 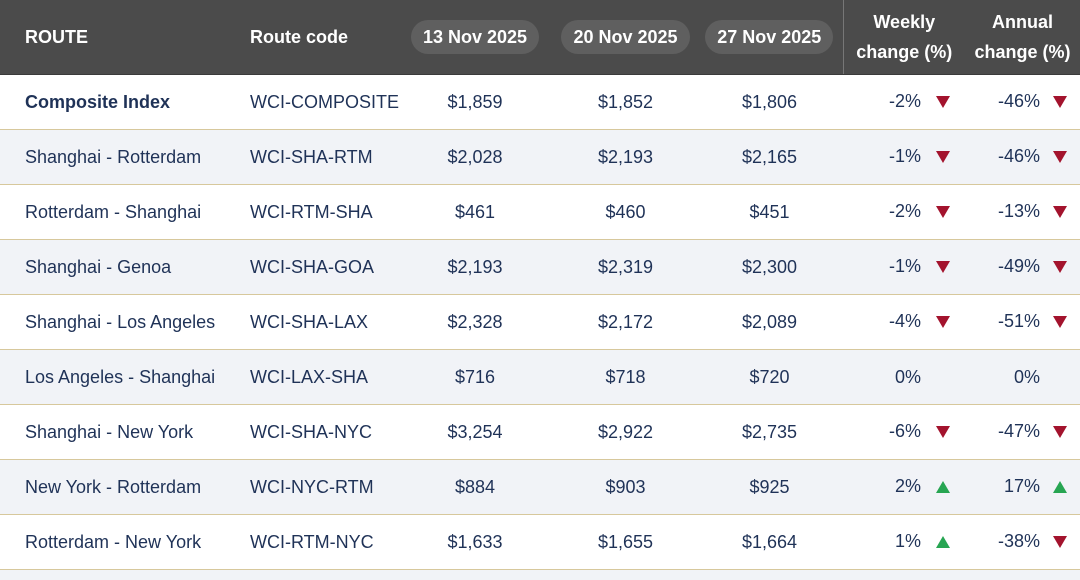 What do you see at coordinates (625, 542) in the screenshot?
I see `cell: $1,655` at bounding box center [625, 542].